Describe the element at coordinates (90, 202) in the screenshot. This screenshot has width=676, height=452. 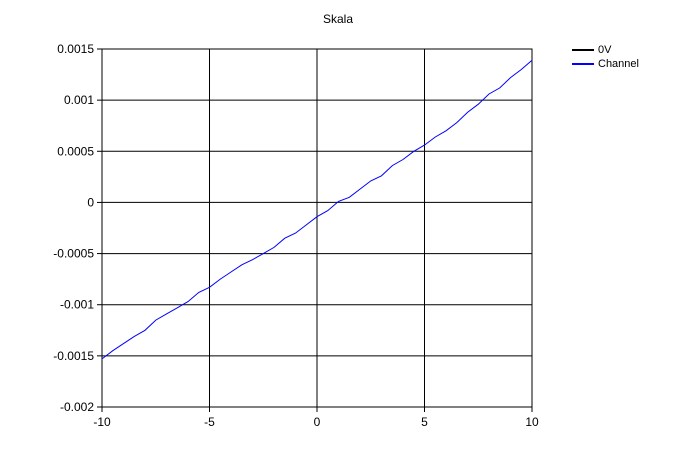
I see `y-tick-label: 0` at that location.